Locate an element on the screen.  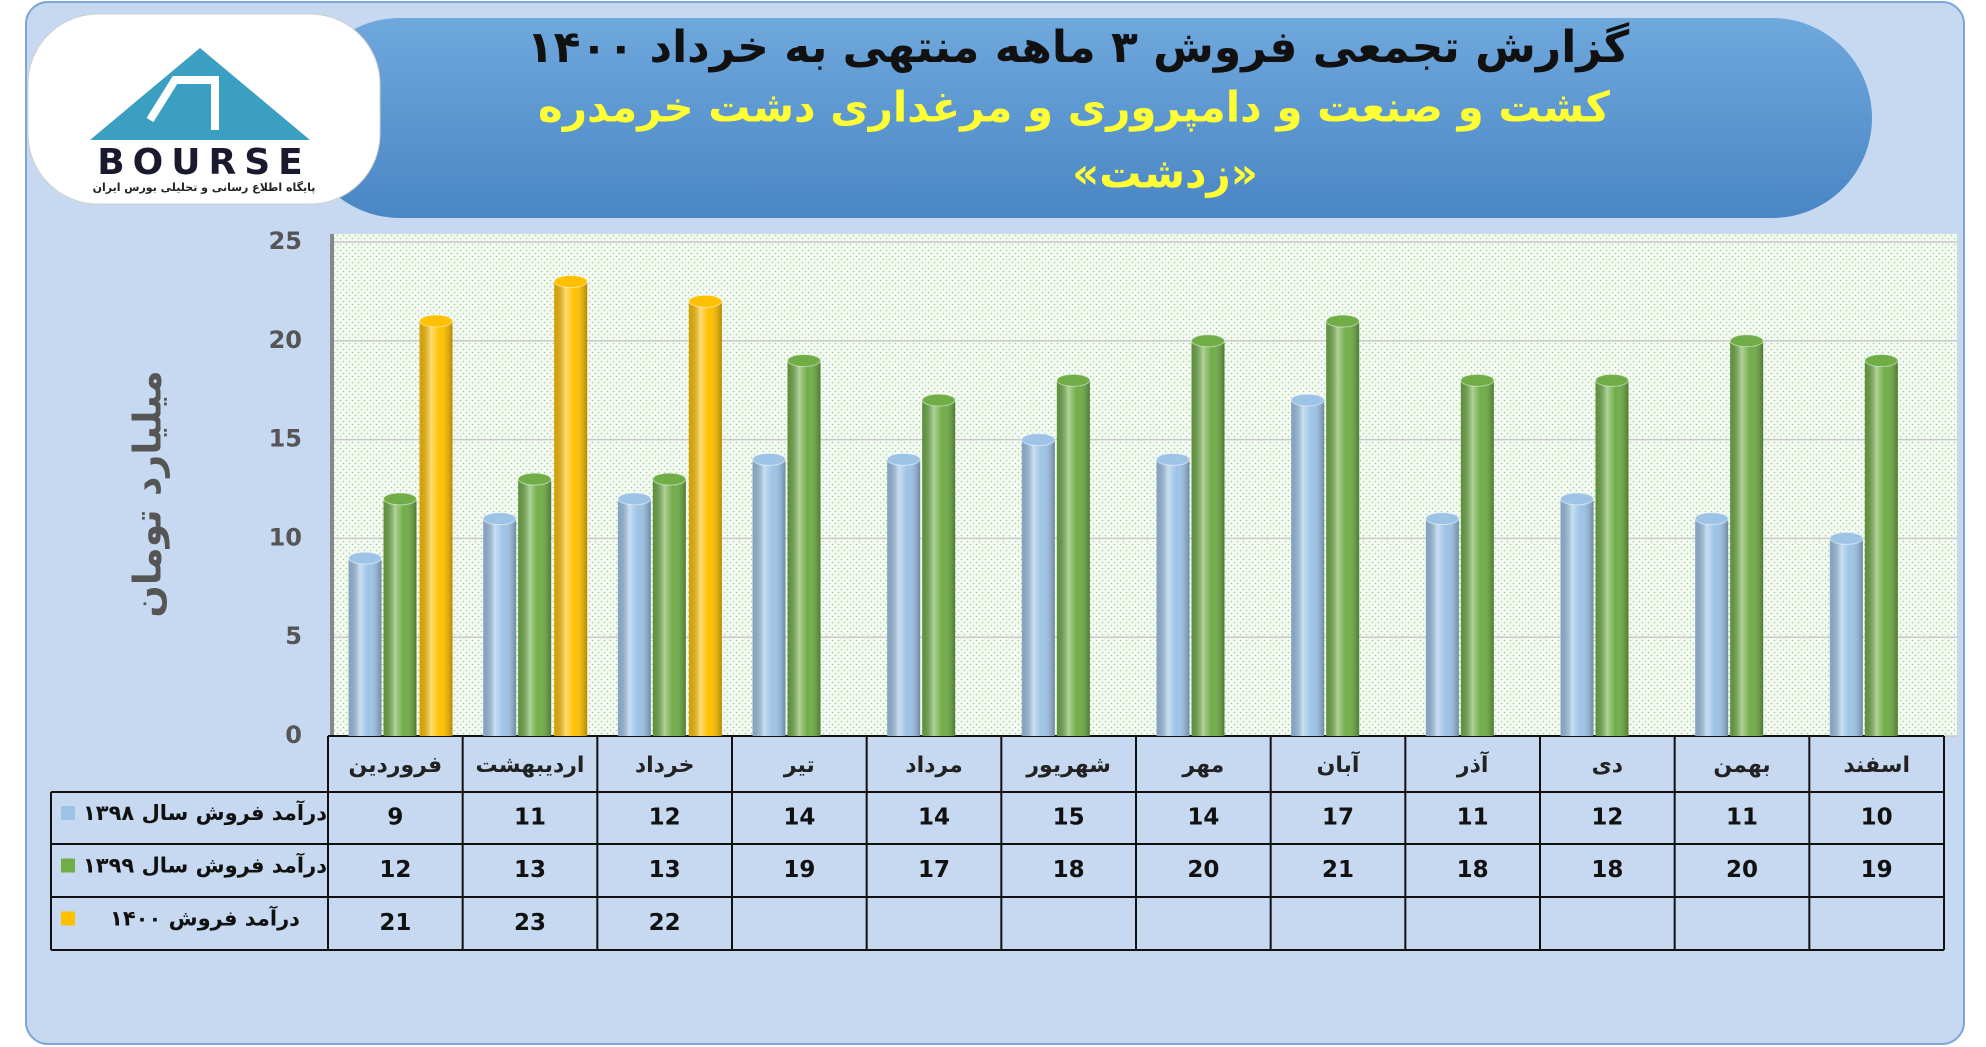
y-tick-label: 5 is located at coordinates (293, 636).